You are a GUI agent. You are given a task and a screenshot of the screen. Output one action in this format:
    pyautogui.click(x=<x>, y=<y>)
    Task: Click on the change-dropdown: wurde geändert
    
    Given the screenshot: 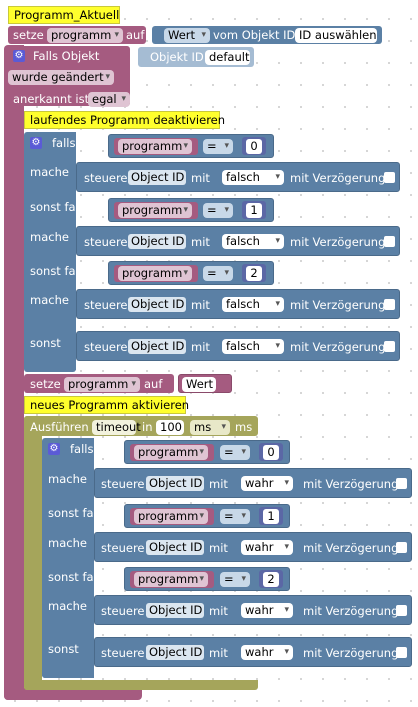 What is the action you would take?
    pyautogui.click(x=61, y=77)
    